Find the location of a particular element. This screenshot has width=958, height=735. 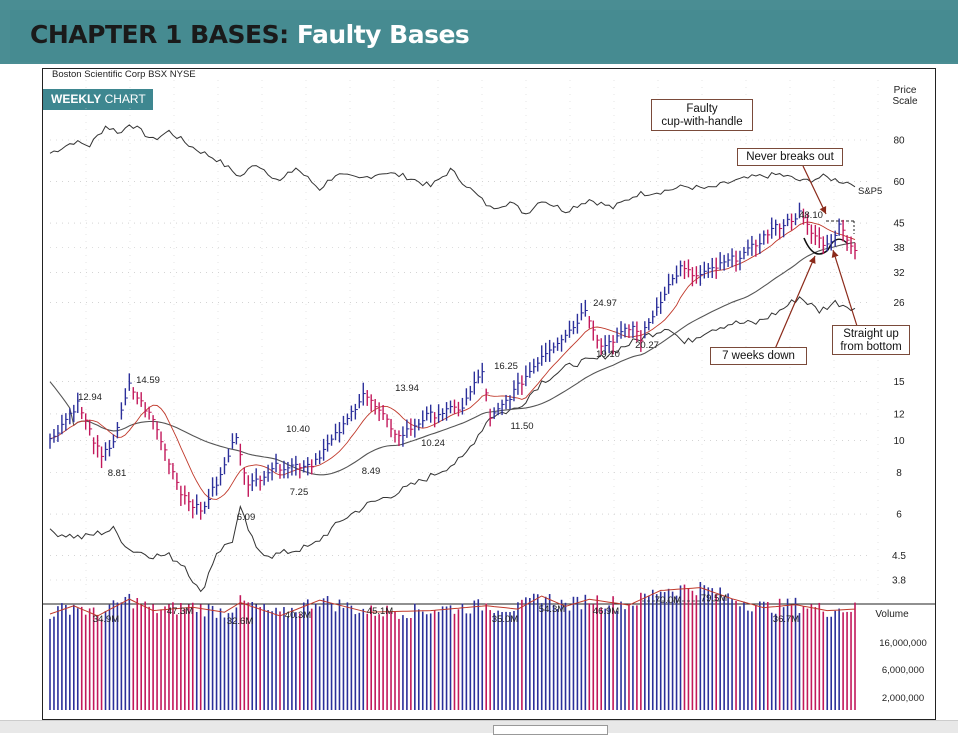

price-label: 19.10 is located at coordinates (608, 354).